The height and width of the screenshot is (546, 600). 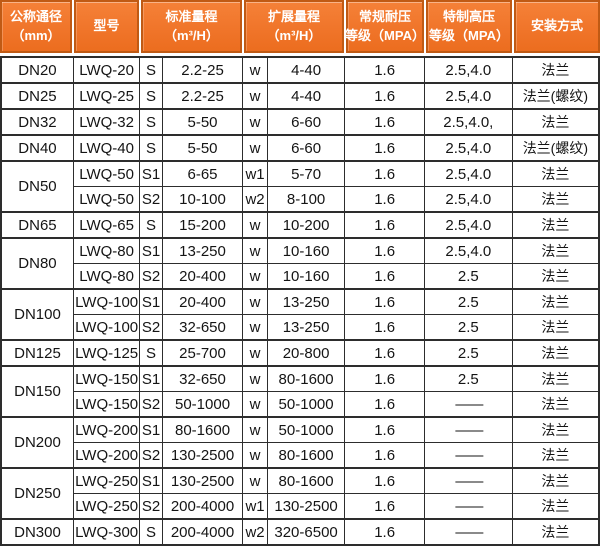 What do you see at coordinates (306, 250) in the screenshot?
I see `ext-range-cell: 10-160` at bounding box center [306, 250].